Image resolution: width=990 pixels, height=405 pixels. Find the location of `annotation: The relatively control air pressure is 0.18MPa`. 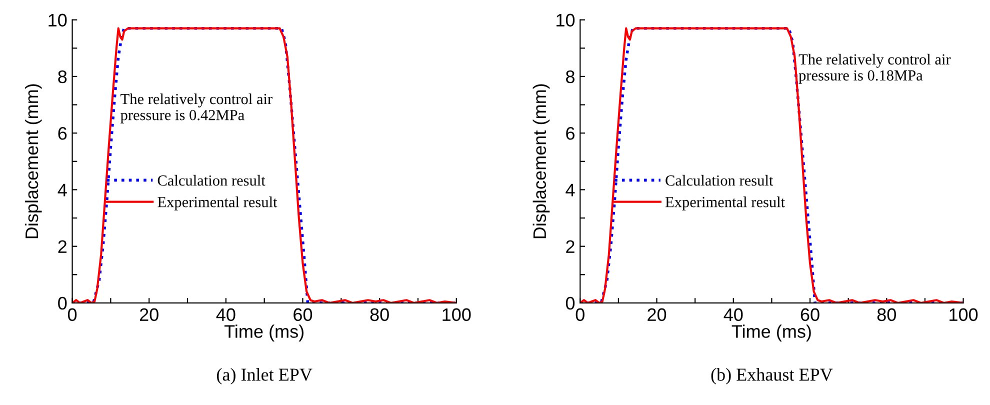

annotation: The relatively control air pressure is 0.18MPa is located at coordinates (874, 69).